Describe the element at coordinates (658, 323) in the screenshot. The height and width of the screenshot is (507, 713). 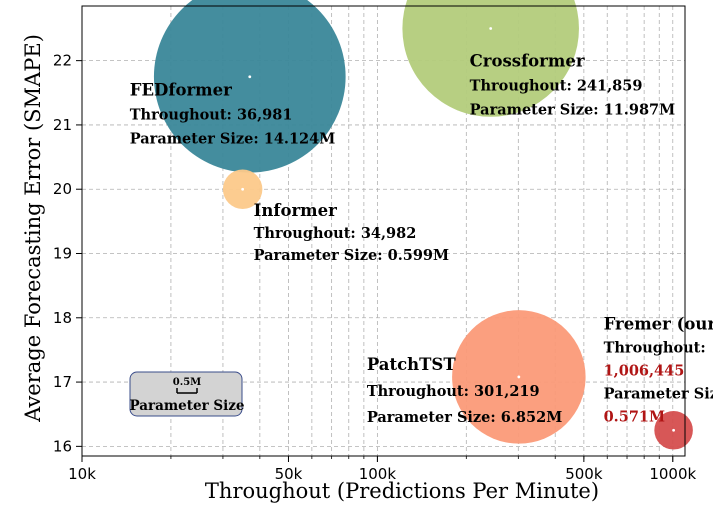
I see `annotation-model-name: Fremer (ours)` at that location.